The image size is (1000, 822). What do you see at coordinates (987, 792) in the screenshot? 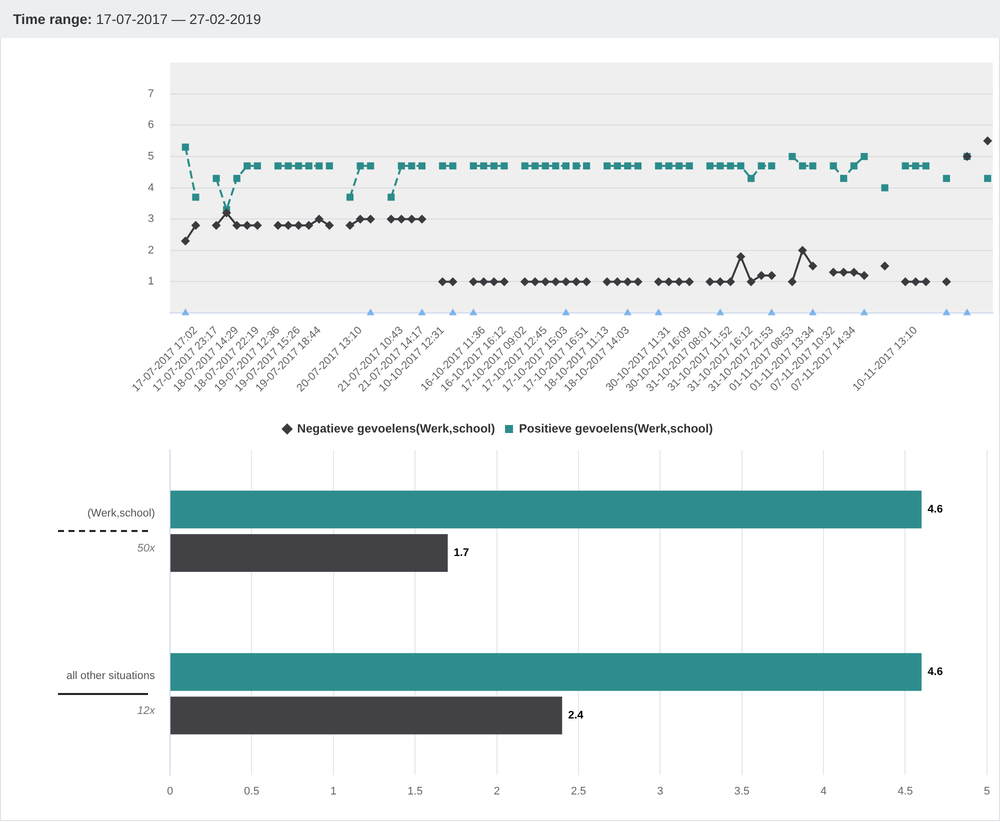
I see `x-tick-label: 5` at bounding box center [987, 792].